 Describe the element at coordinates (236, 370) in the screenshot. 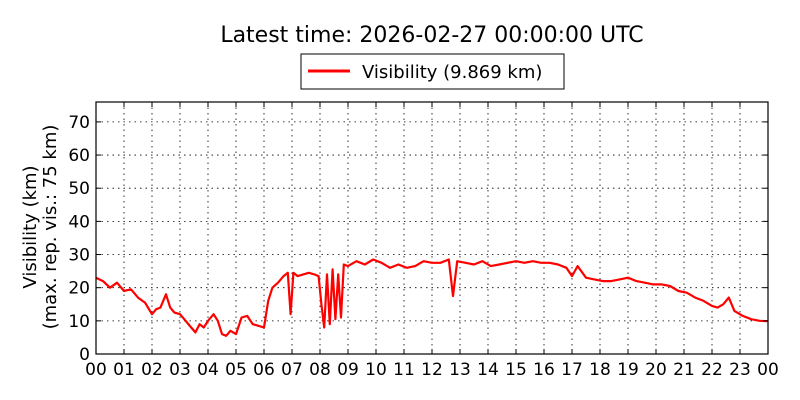

I see `x-tick-label: 05` at that location.